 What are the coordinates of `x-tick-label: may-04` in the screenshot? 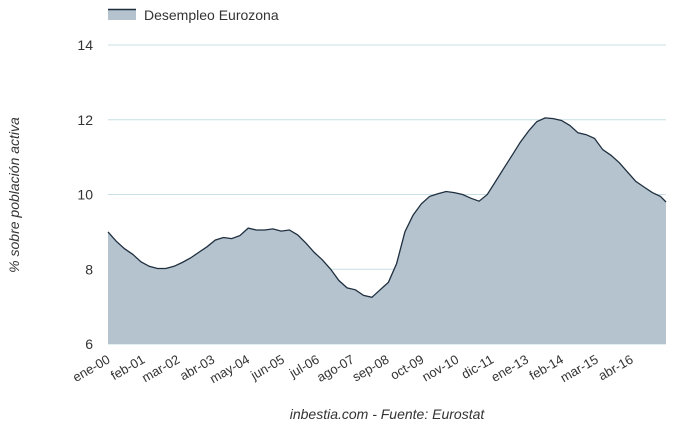 It's located at (229, 369).